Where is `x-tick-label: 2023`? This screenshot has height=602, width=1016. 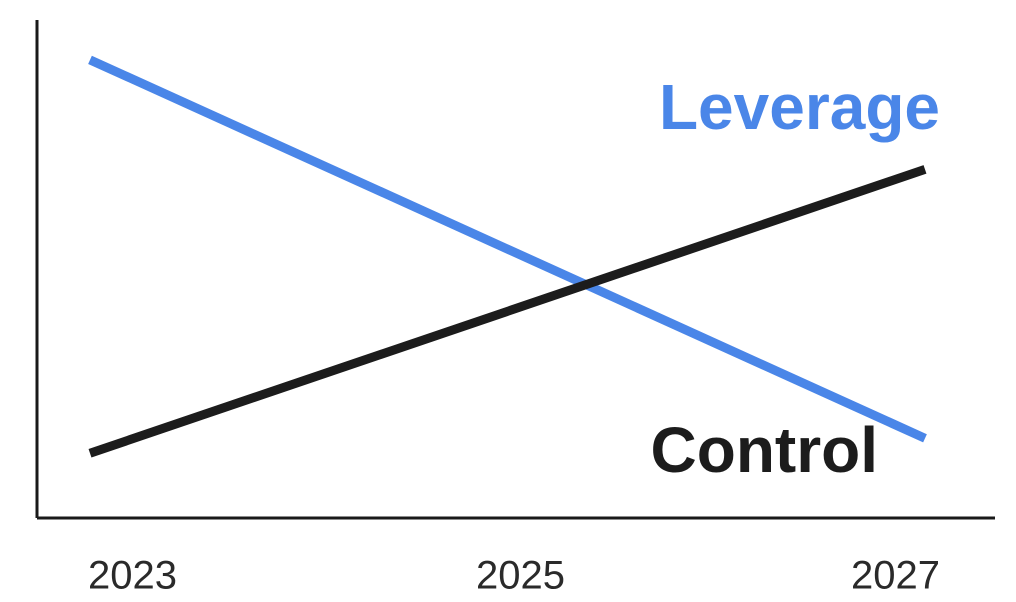 x-tick-label: 2023 is located at coordinates (132, 576).